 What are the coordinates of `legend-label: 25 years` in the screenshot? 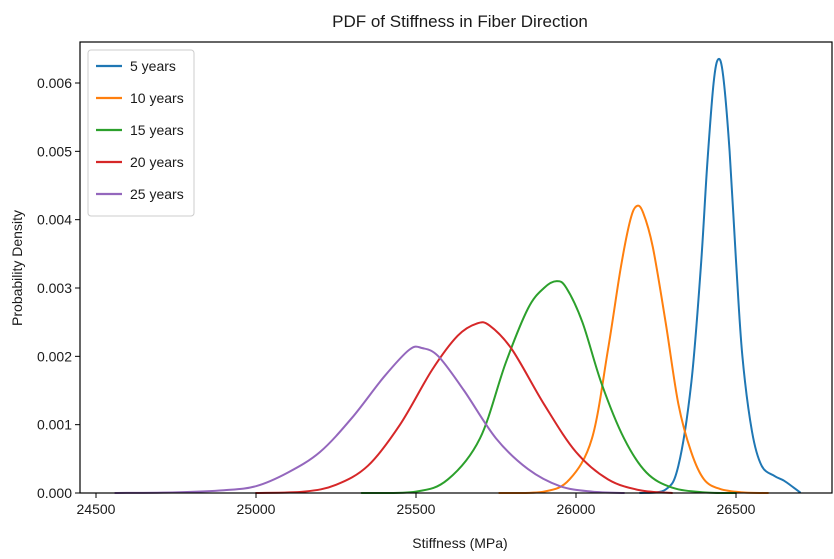 It's located at (157, 194).